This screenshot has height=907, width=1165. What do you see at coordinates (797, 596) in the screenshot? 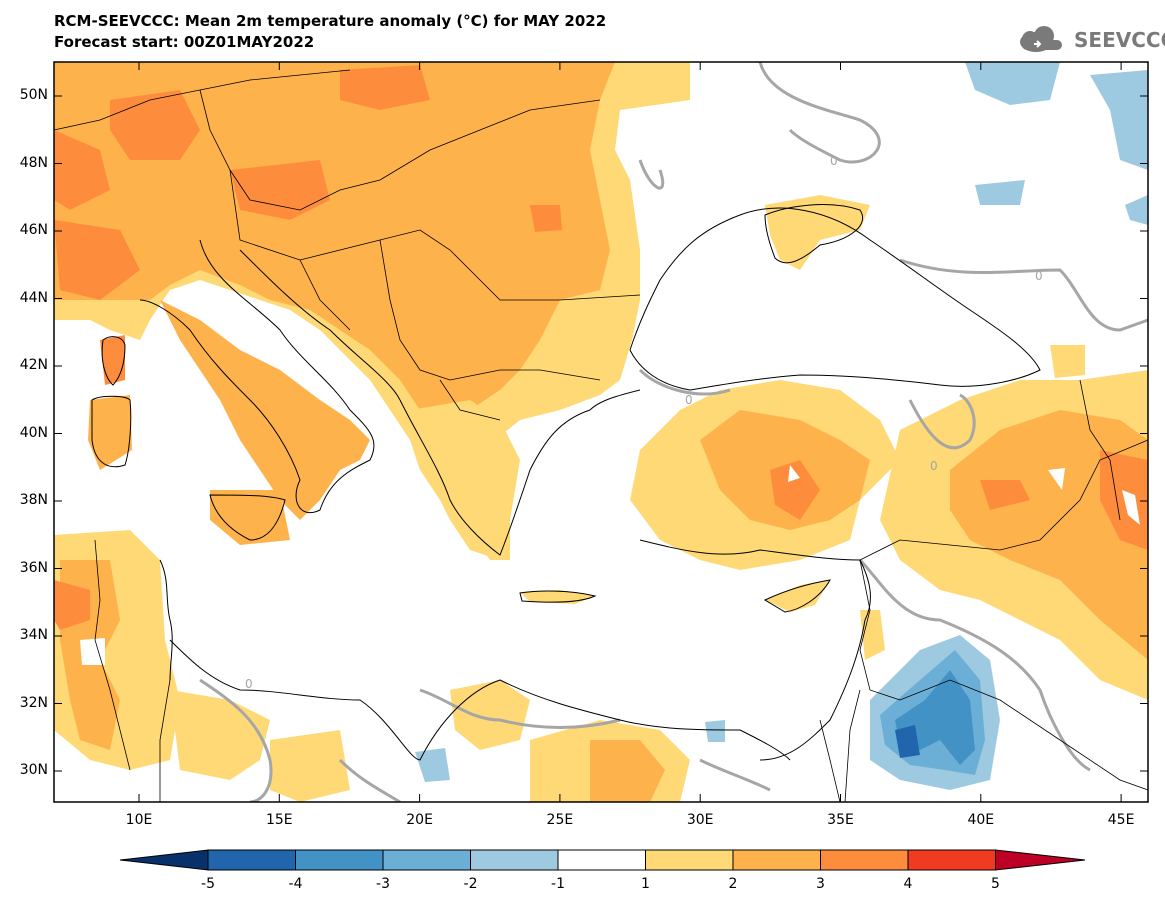
I see `coastline-cyprus` at bounding box center [797, 596].